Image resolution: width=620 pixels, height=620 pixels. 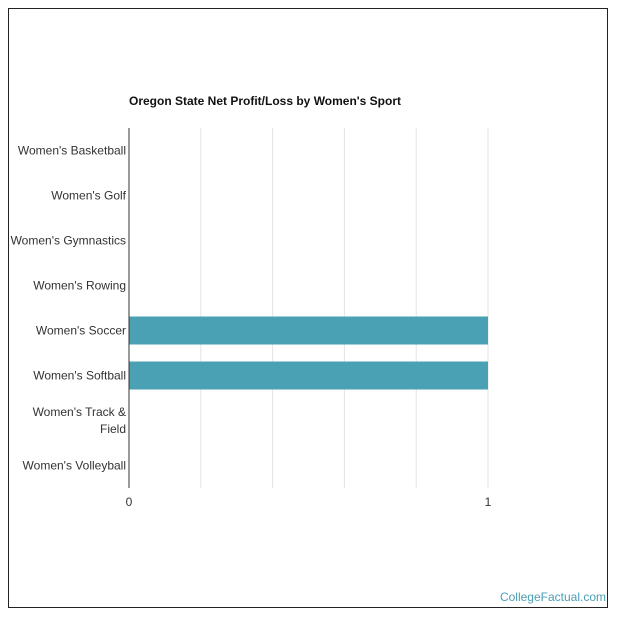 What do you see at coordinates (129, 502) in the screenshot?
I see `x-tick-label: 0` at bounding box center [129, 502].